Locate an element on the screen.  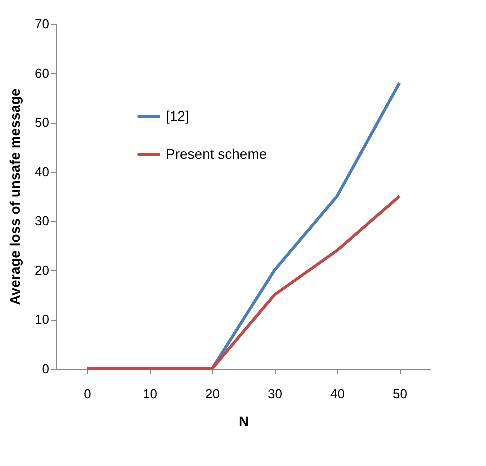
y-tick-label: 40 is located at coordinates (42, 172).